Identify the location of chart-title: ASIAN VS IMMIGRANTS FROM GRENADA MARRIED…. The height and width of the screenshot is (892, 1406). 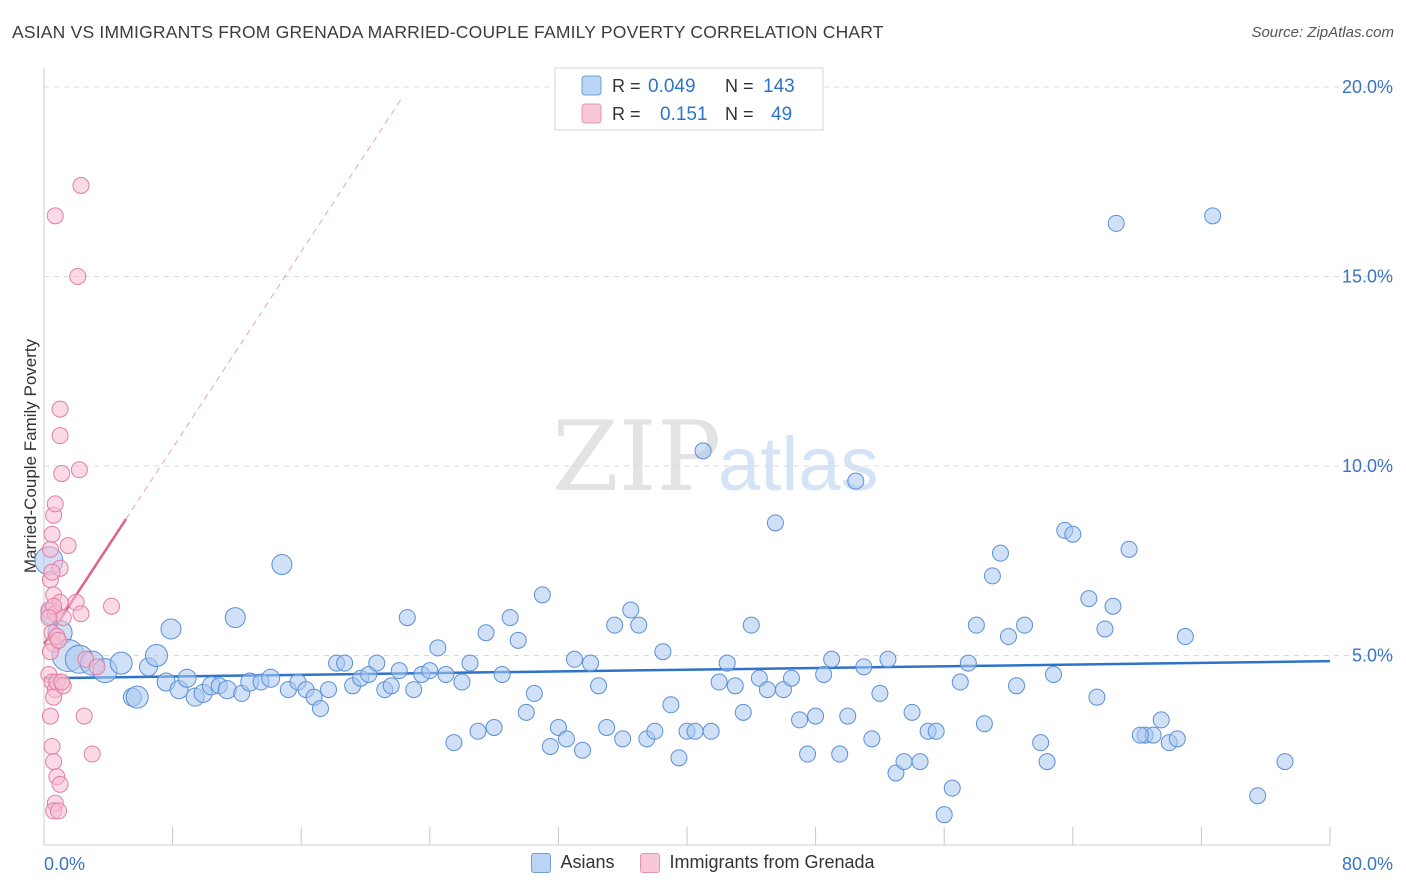
(448, 32).